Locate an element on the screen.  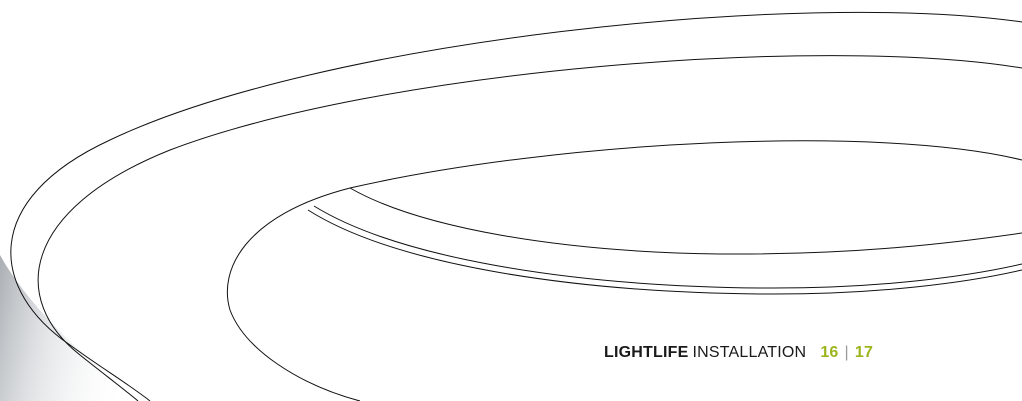
section-title: INSTALLATION is located at coordinates (749, 352).